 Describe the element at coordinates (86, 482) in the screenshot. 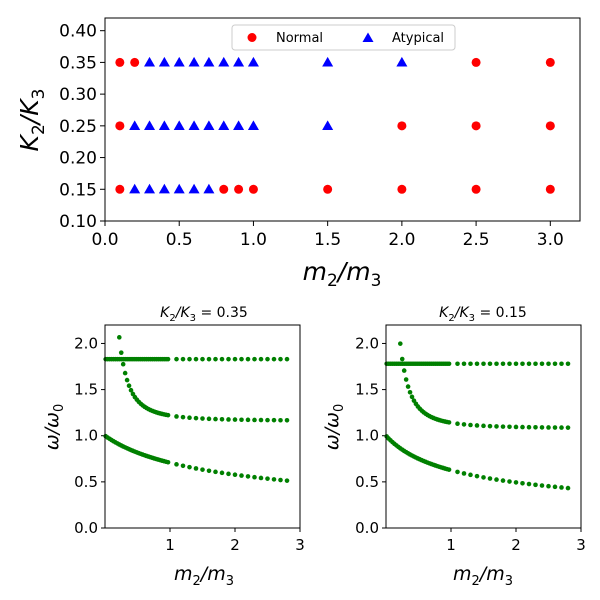

I see `bl-y-tick-label: 0.5` at that location.